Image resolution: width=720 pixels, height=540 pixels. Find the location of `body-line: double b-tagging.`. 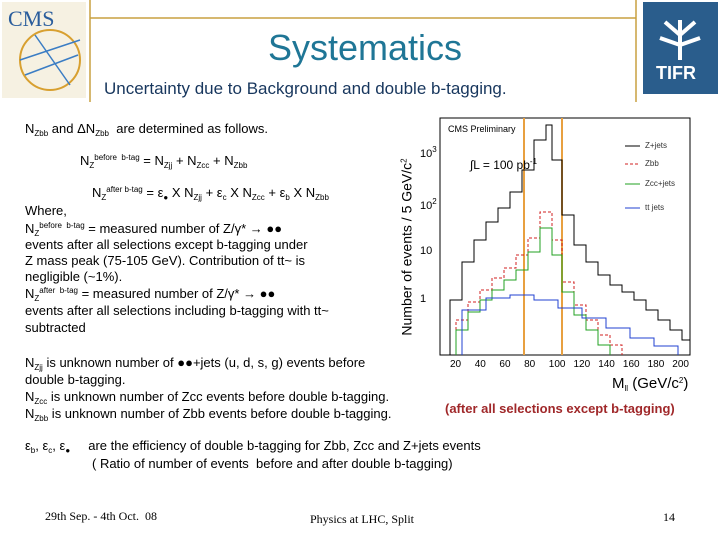

body-line: double b-tagging. is located at coordinates (75, 379).